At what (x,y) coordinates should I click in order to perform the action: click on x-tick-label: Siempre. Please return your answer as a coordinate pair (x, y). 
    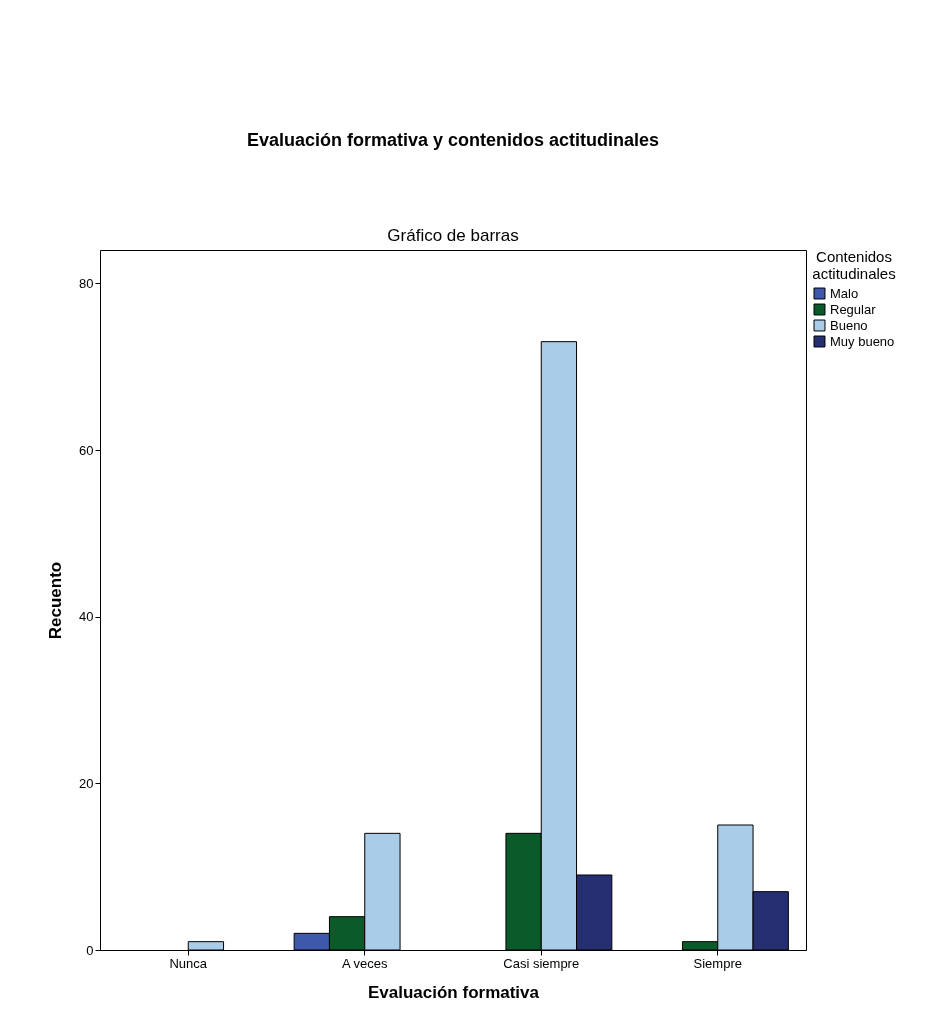
    Looking at the image, I should click on (717, 963).